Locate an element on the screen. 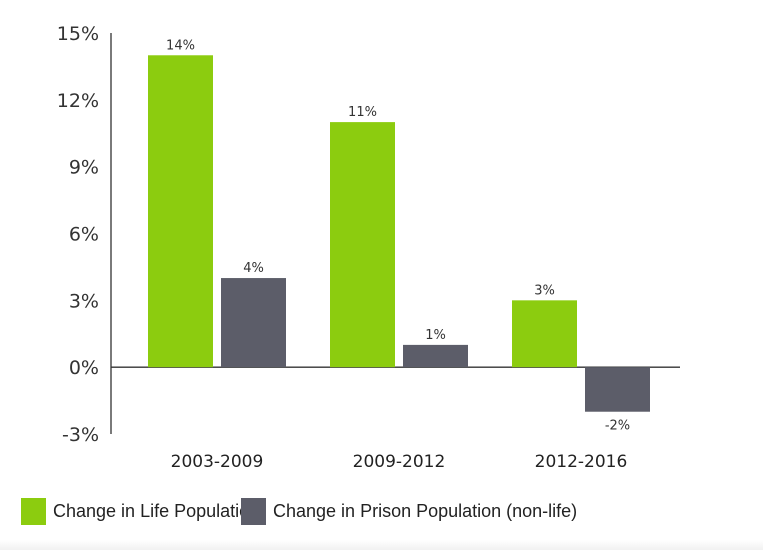 This screenshot has width=763, height=550. x-category-label: 2012-2016 is located at coordinates (581, 462).